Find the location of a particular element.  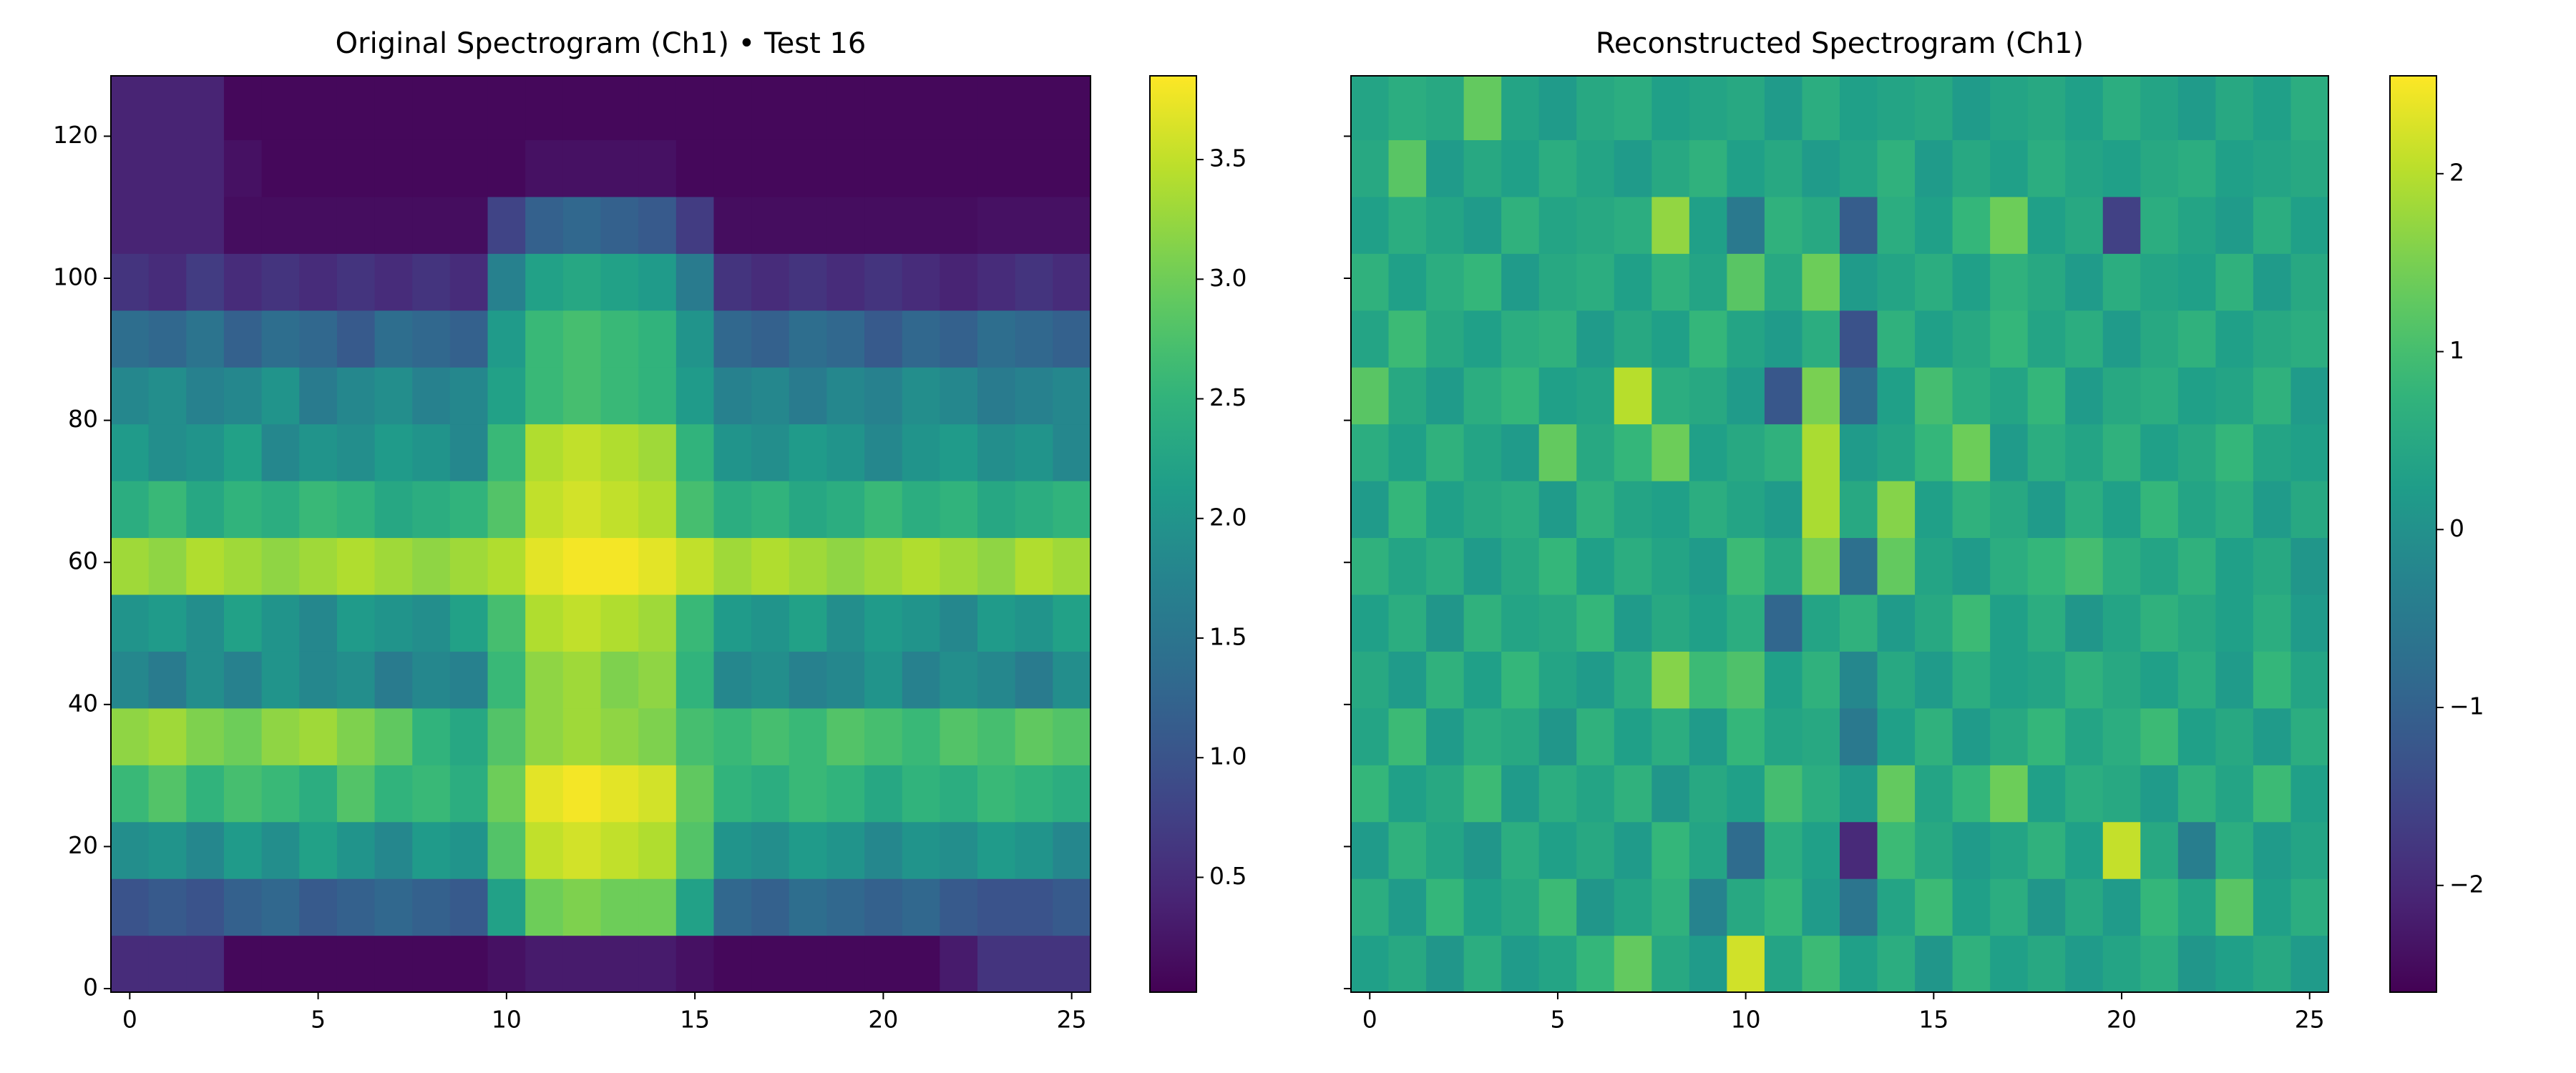

colorbar-tick-label: 1.0 is located at coordinates (1227, 756).